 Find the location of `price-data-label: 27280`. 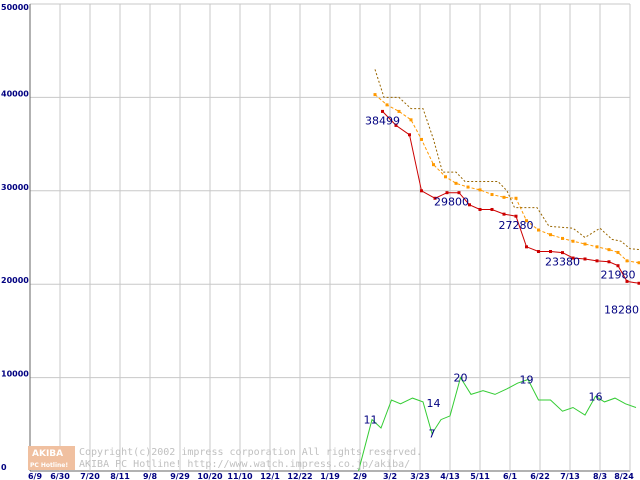

price-data-label: 27280 is located at coordinates (516, 225).